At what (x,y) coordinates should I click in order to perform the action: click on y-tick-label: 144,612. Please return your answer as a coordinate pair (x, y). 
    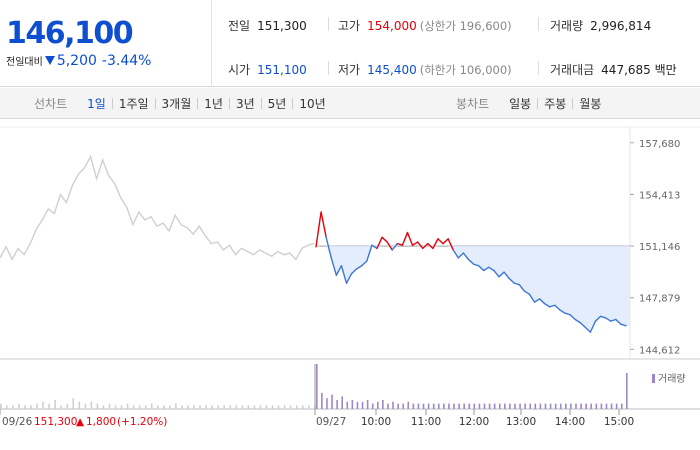
    Looking at the image, I should click on (659, 350).